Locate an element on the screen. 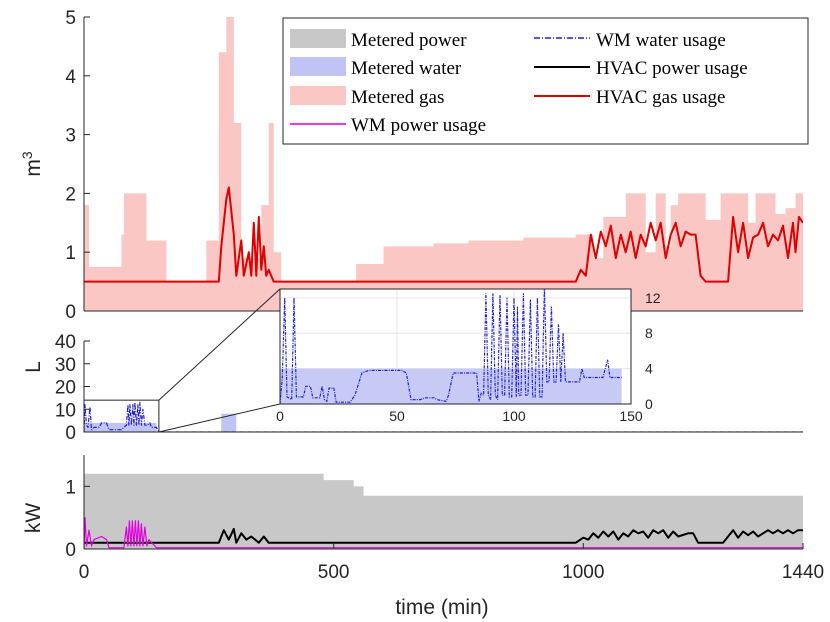 This screenshot has height=622, width=830. xtick-label: 1000 is located at coordinates (583, 572).